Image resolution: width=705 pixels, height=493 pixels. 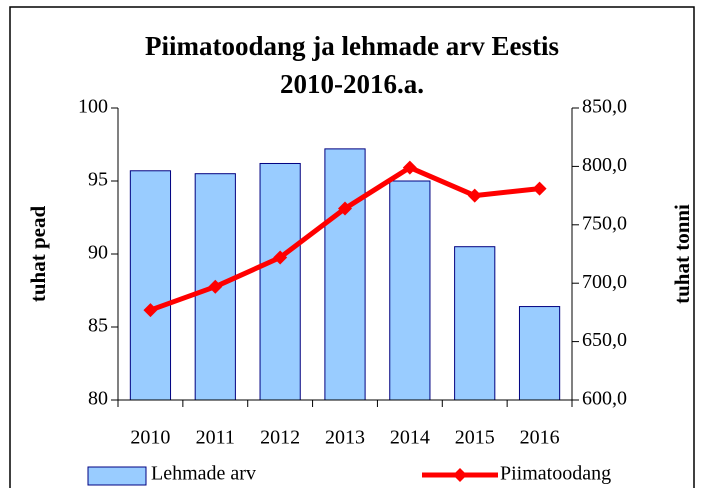 What do you see at coordinates (280, 438) in the screenshot?
I see `x-tick-label: 2012` at bounding box center [280, 438].